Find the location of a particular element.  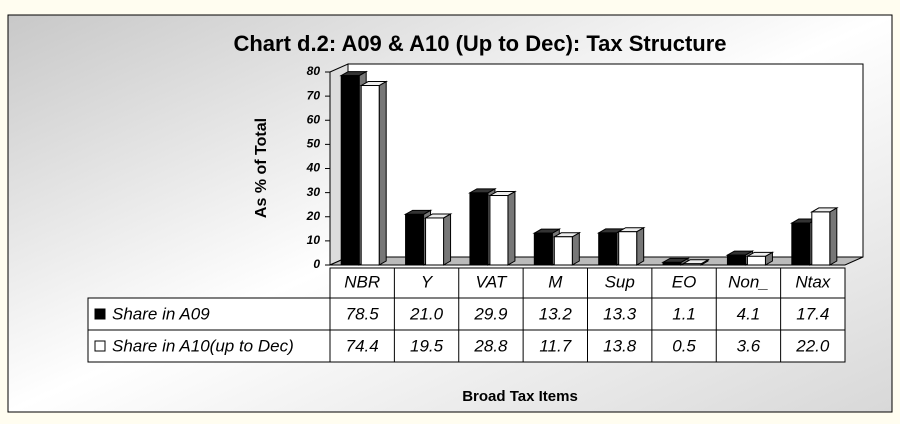

x-axis-label: Broad Tax Items is located at coordinates (520, 396).